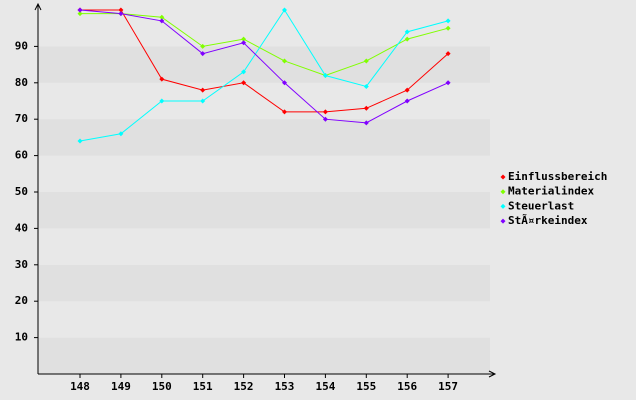 This screenshot has height=400, width=636. I want to click on x-tick-label: 152, so click(244, 386).